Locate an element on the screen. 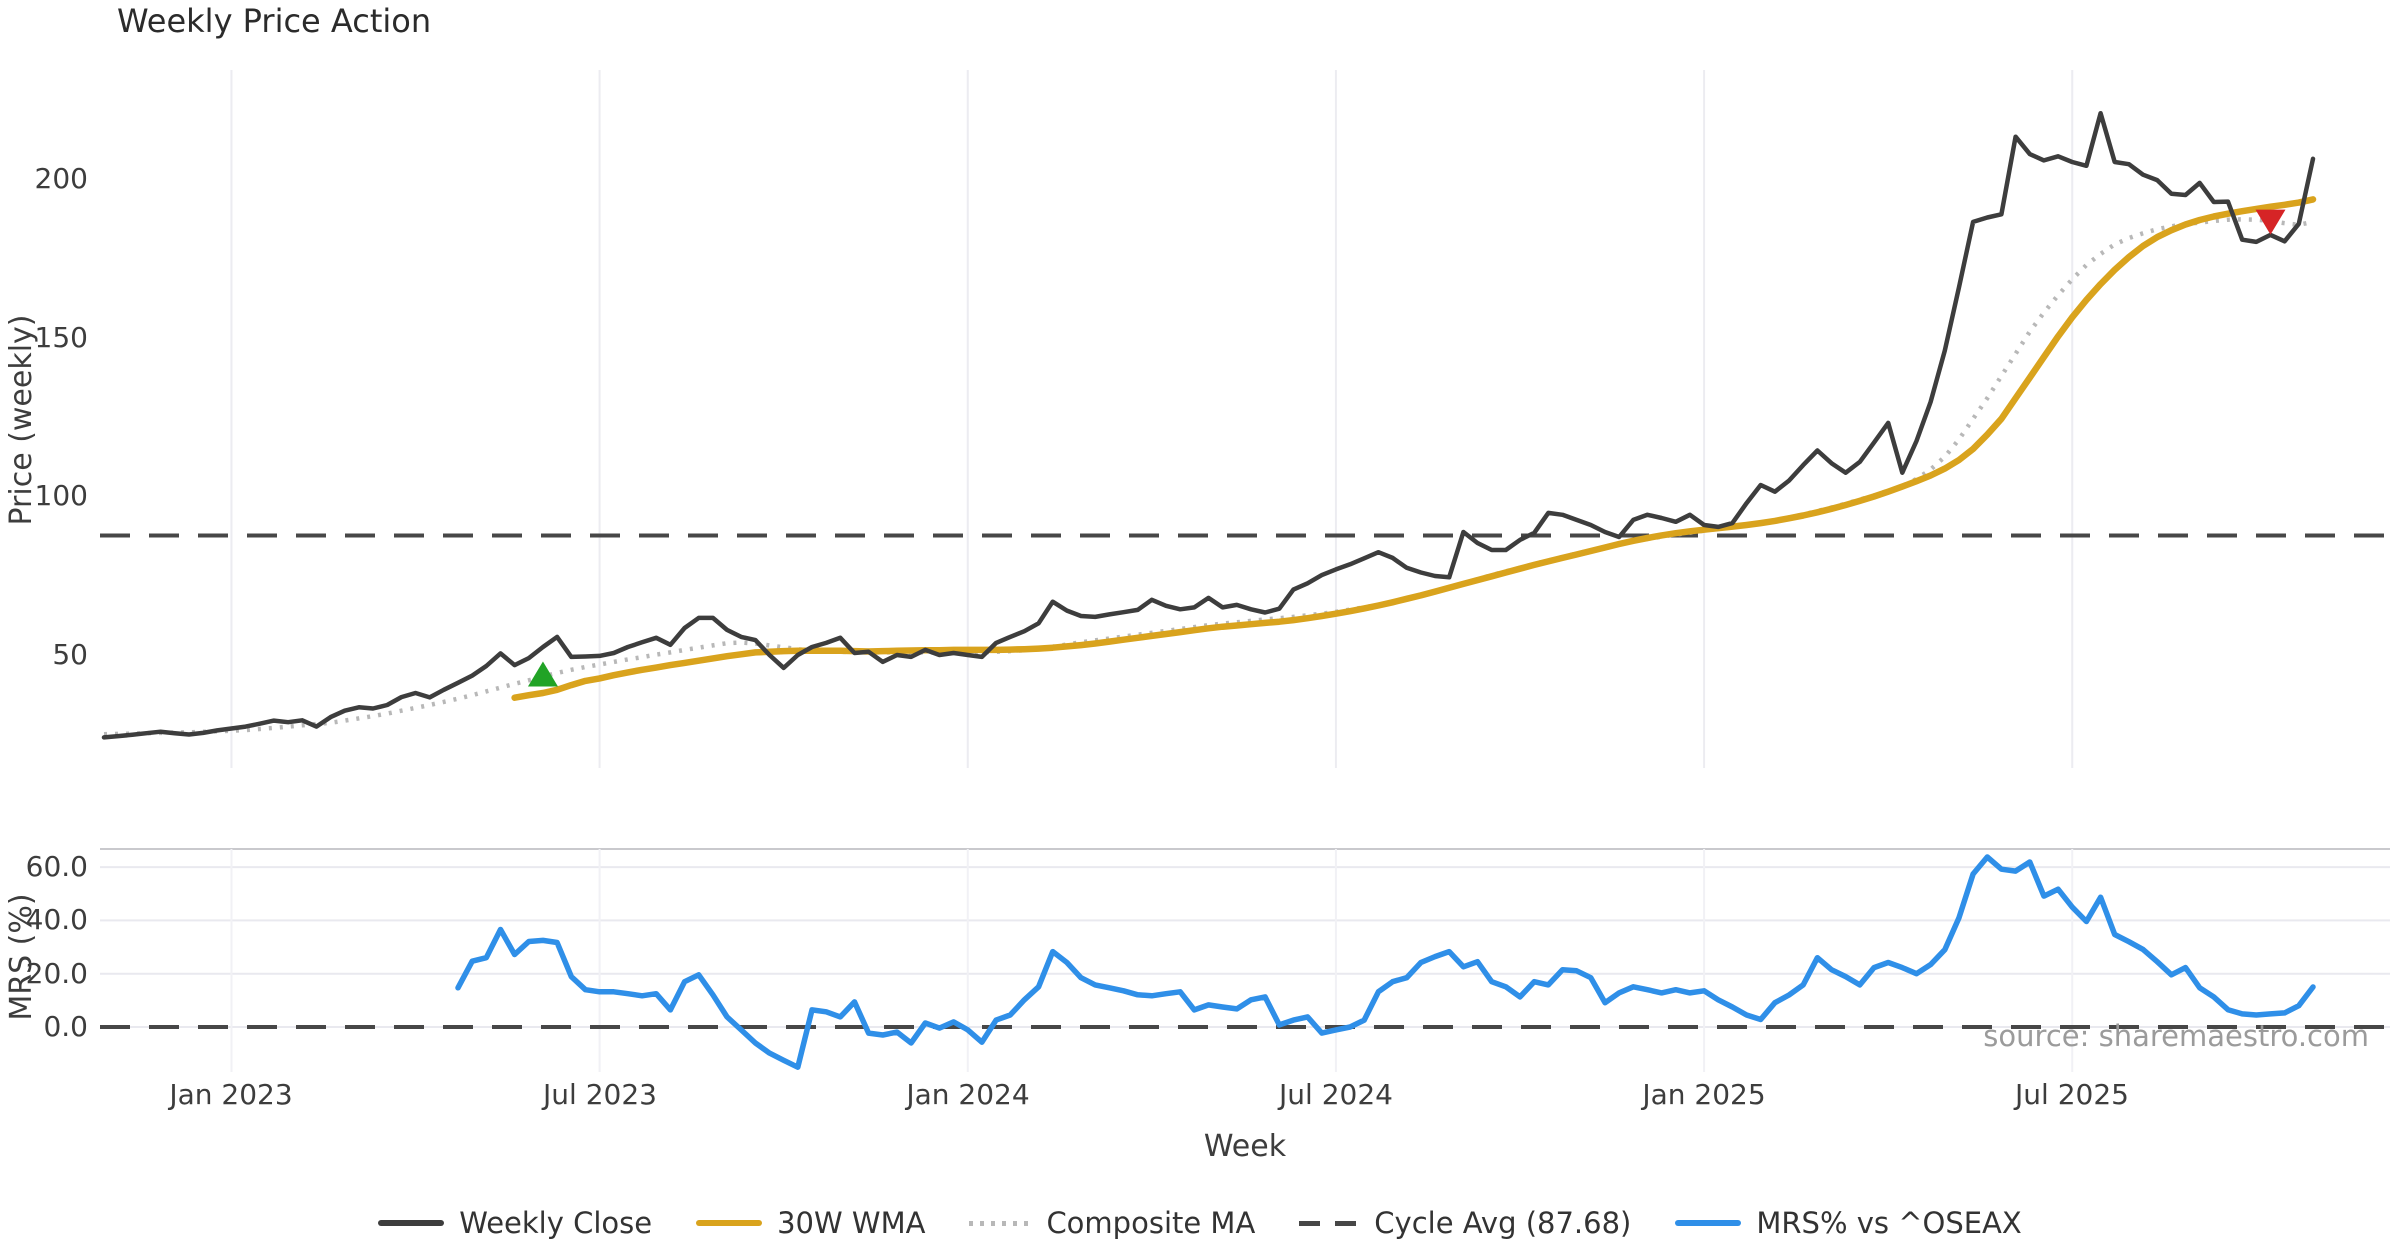  legend-item-weekly-close: Weekly Close is located at coordinates (515, 1223).